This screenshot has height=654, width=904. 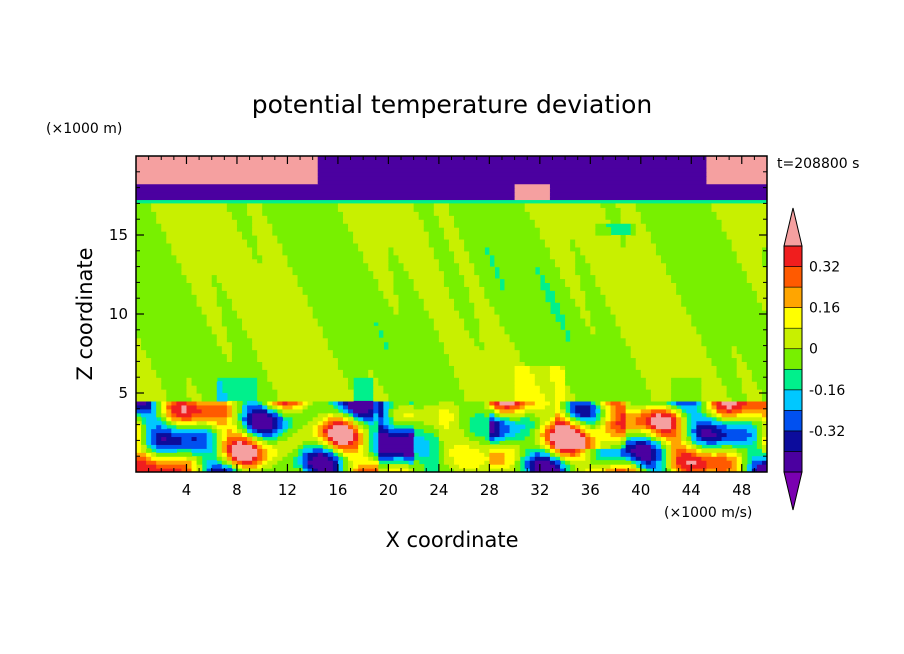 What do you see at coordinates (539, 490) in the screenshot?
I see `x-tick-label: 32` at bounding box center [539, 490].